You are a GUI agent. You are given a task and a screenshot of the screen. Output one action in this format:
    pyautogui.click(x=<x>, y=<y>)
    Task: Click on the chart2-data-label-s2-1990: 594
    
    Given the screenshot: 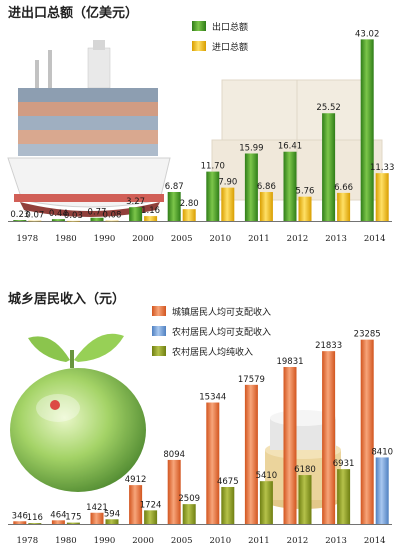 What is the action you would take?
    pyautogui.click(x=112, y=514)
    